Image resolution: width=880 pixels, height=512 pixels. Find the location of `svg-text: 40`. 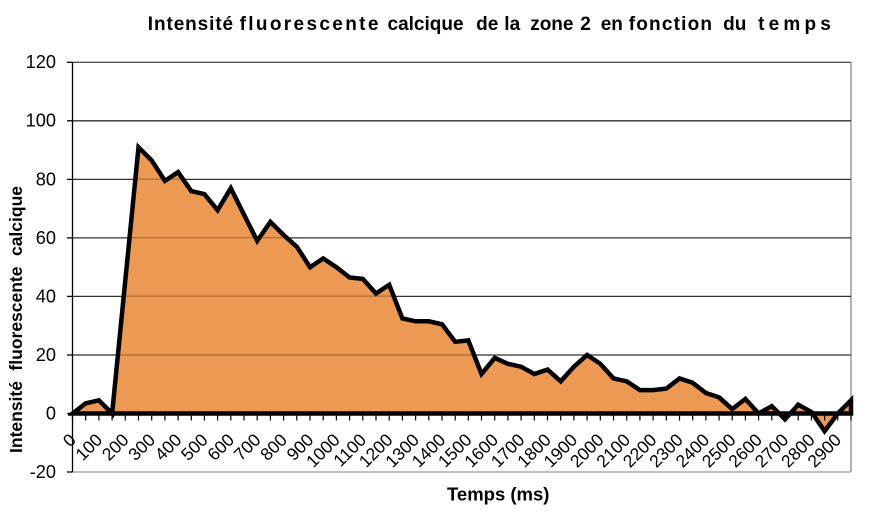

svg-text: 40 is located at coordinates (46, 296).